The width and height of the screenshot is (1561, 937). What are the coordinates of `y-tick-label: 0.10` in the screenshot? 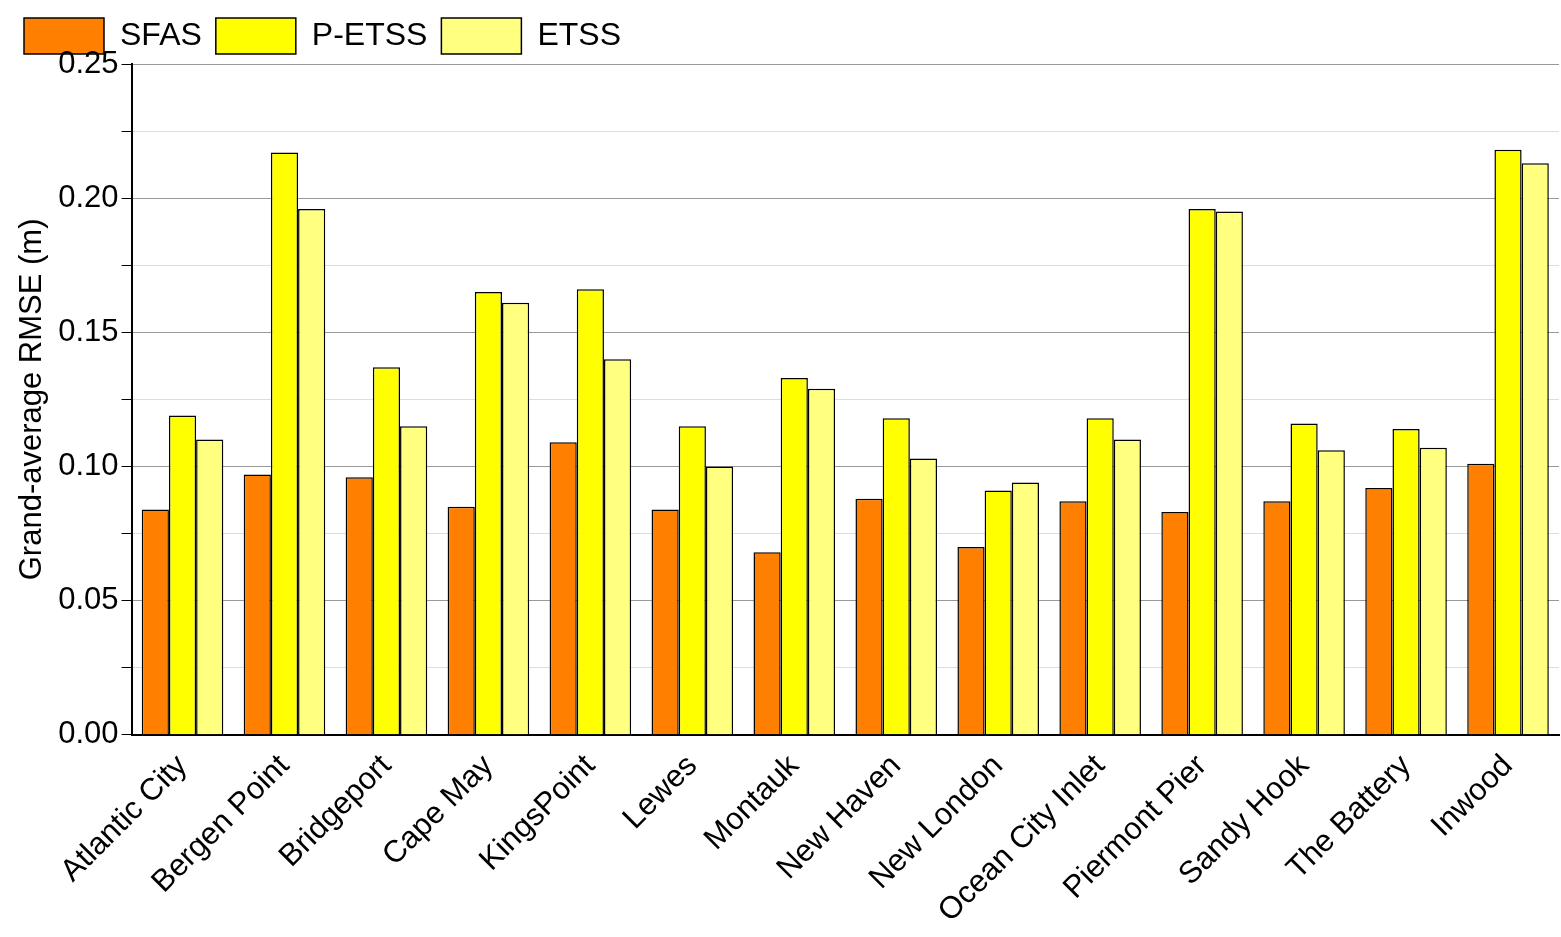 It's located at (88, 464).